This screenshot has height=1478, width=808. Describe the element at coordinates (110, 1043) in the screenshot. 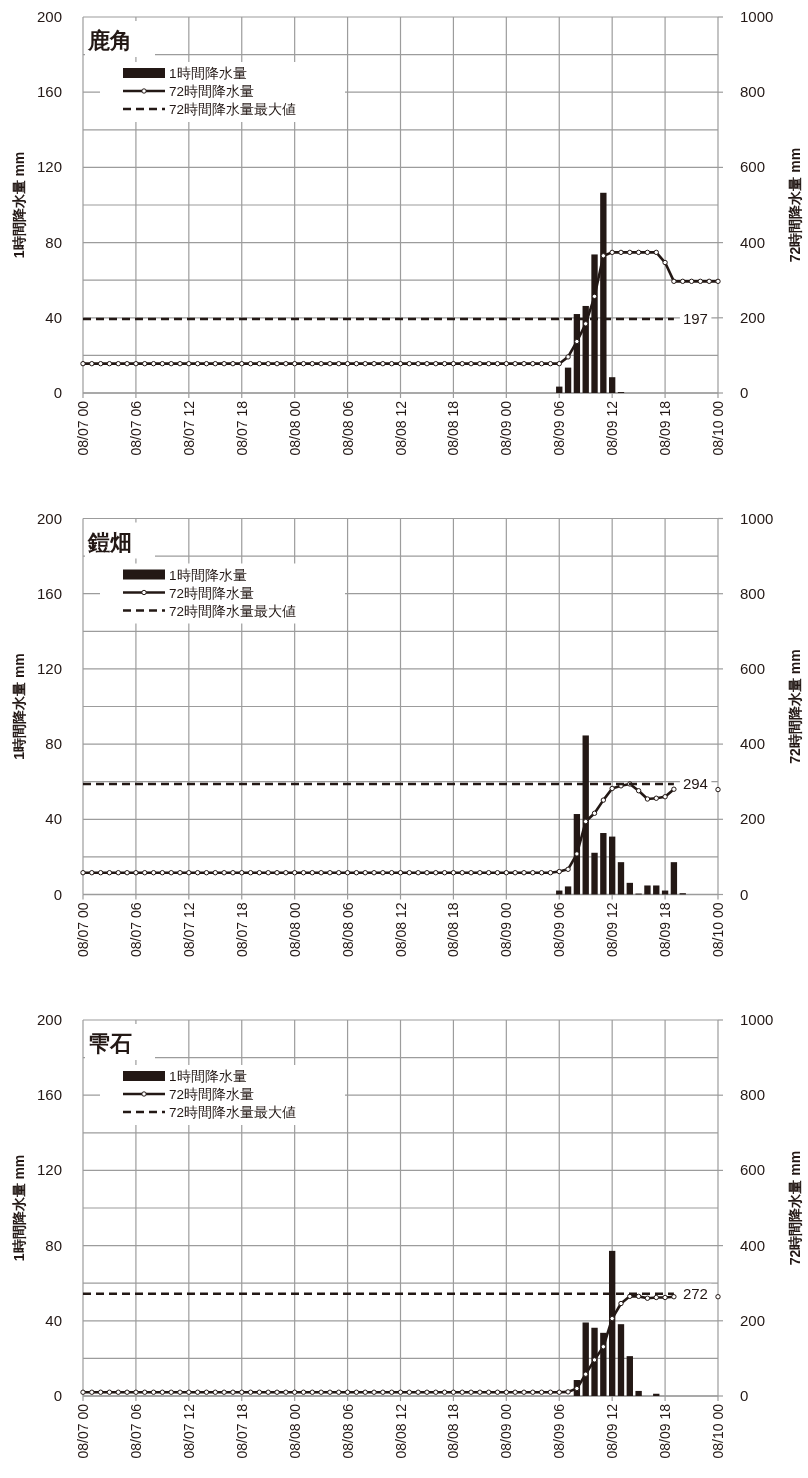

I see `text: 雫石` at that location.